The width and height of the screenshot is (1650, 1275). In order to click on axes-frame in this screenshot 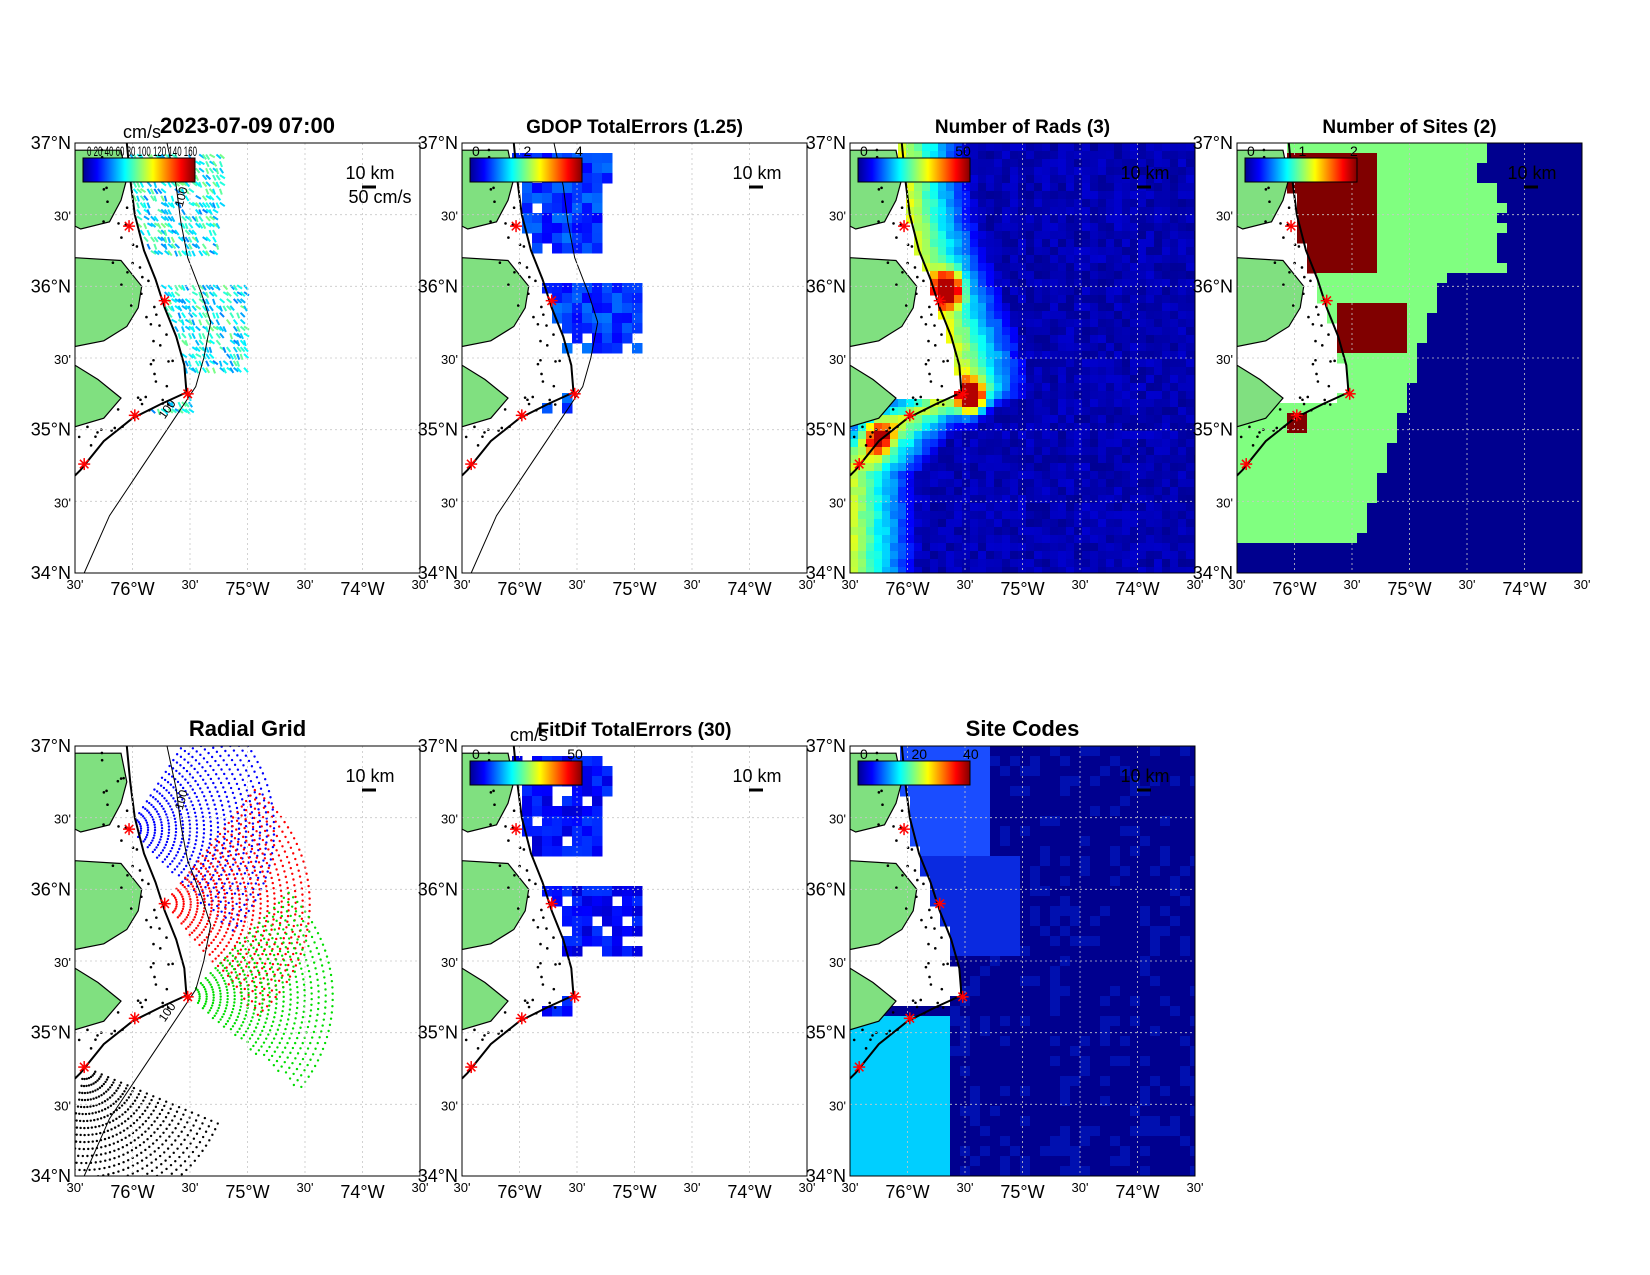, I will do `click(1022, 358)`.